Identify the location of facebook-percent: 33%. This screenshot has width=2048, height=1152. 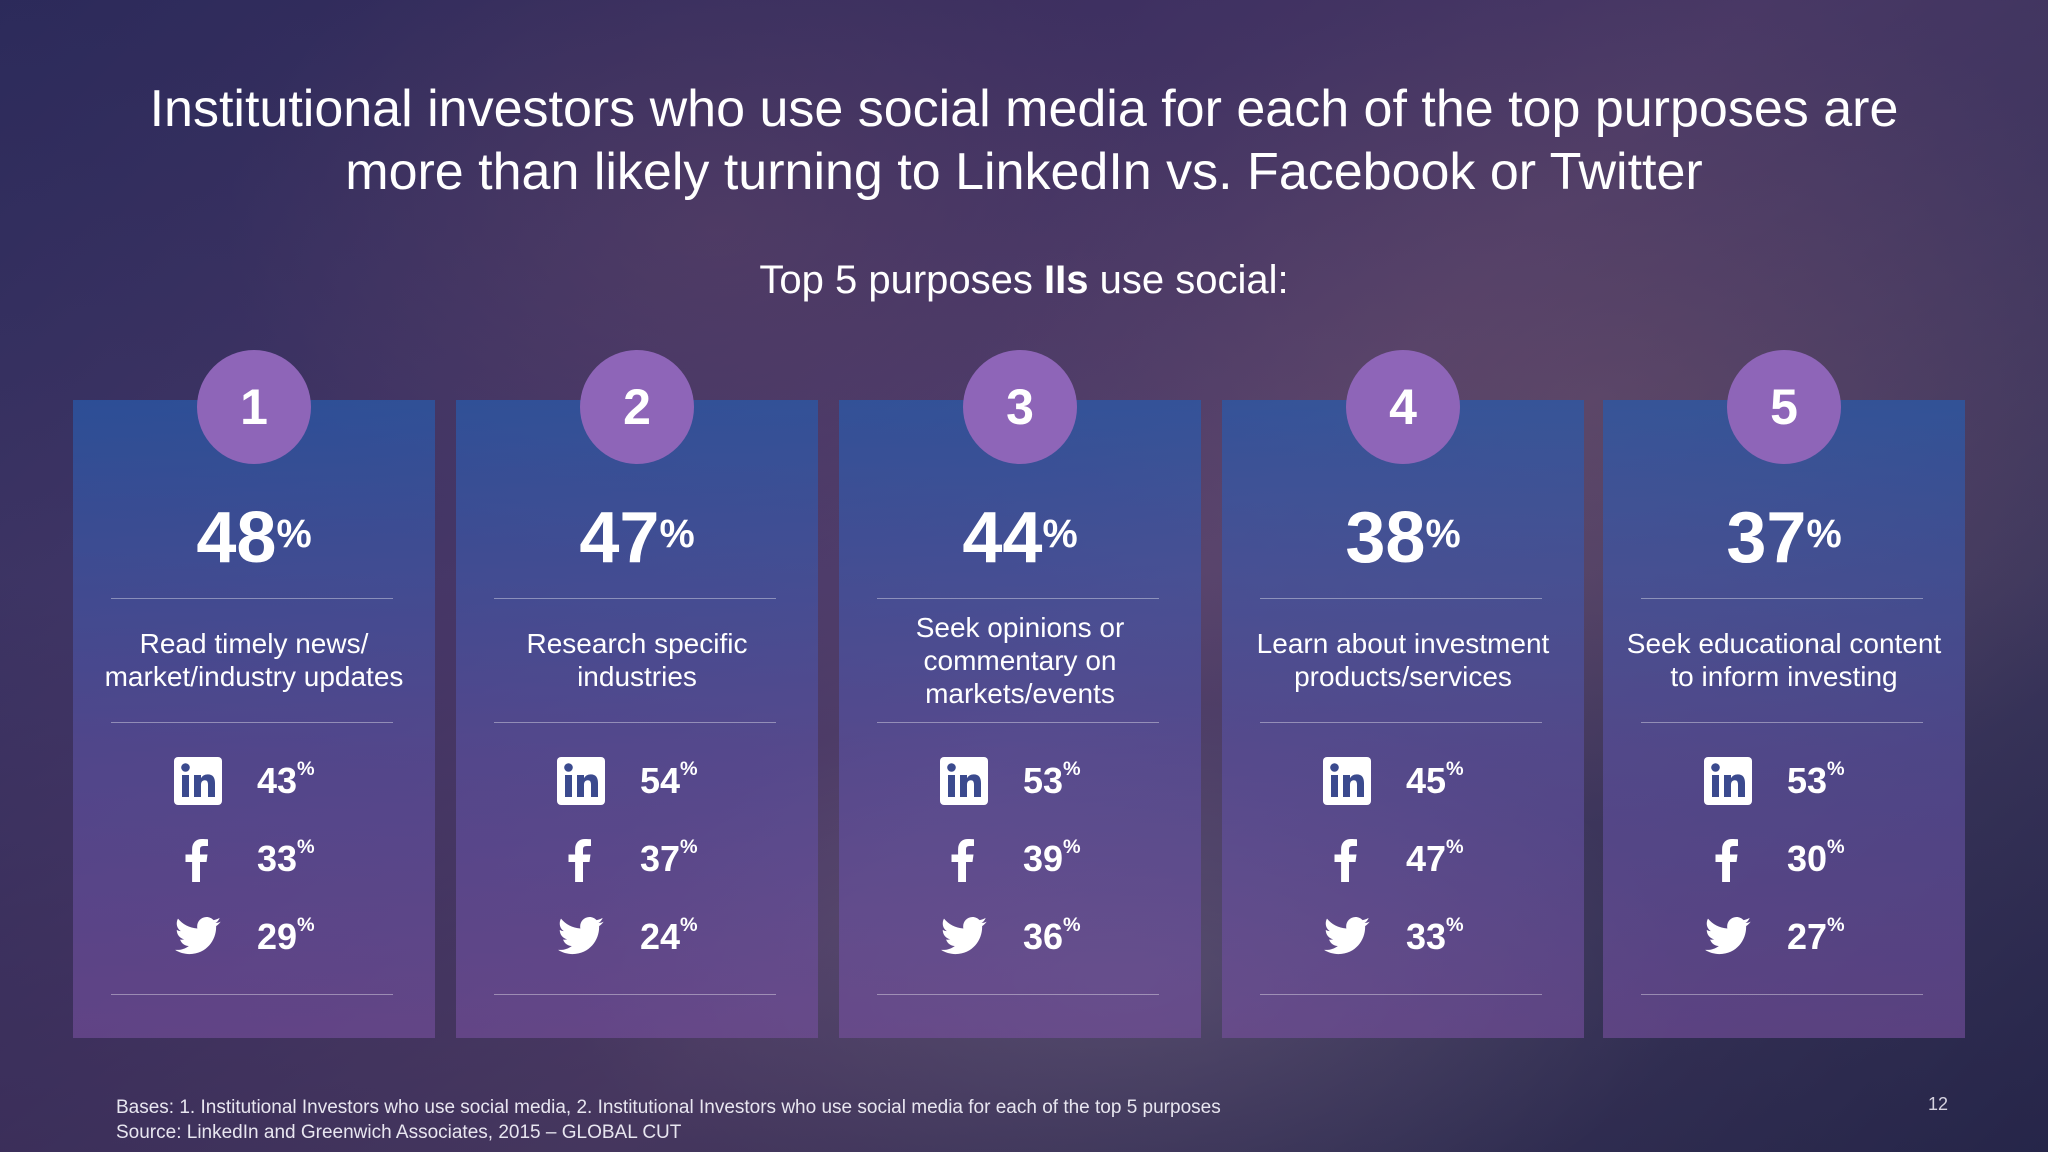
(286, 857).